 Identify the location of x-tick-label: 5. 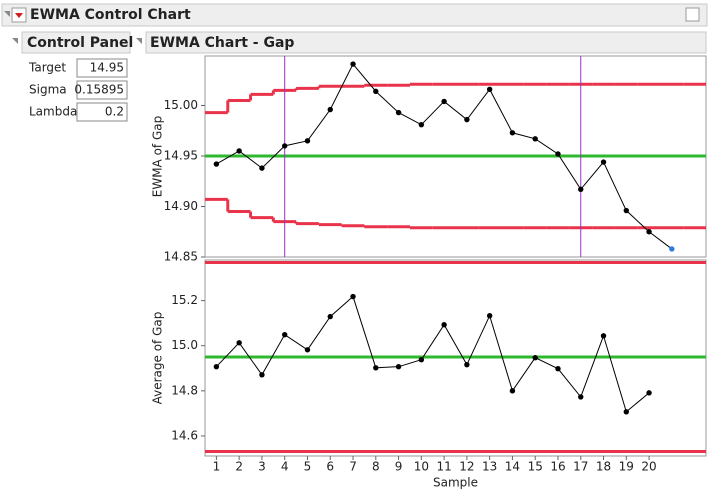
(308, 467).